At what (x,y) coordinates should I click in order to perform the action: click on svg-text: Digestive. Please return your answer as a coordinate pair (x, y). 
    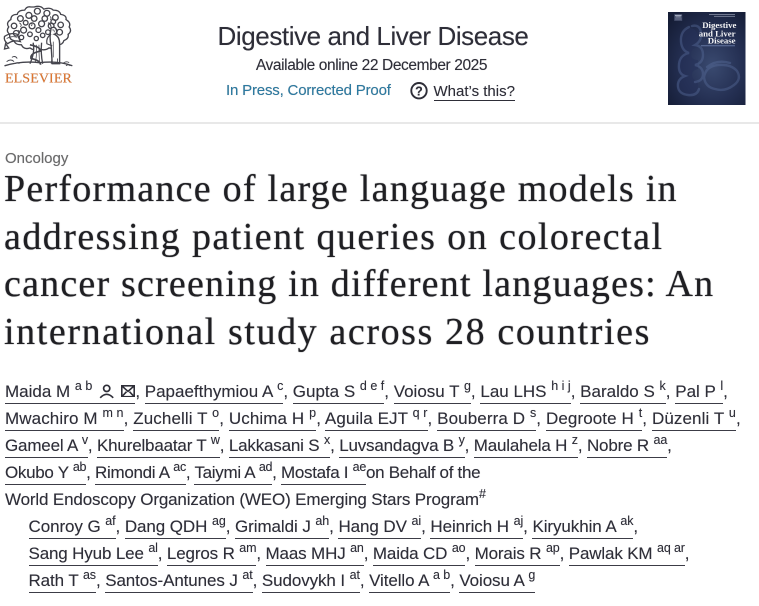
    Looking at the image, I should click on (719, 24).